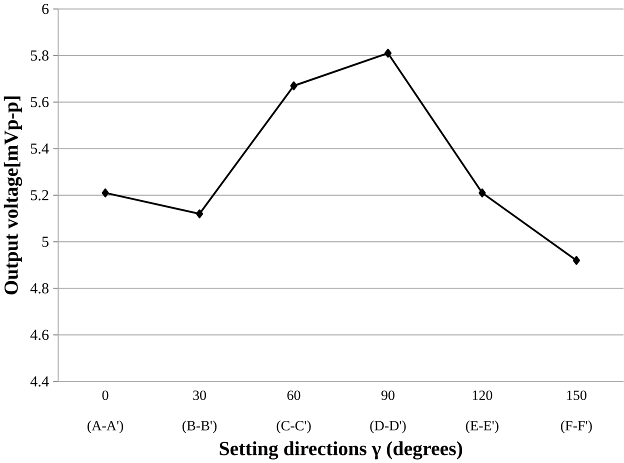 Image resolution: width=624 pixels, height=463 pixels. What do you see at coordinates (293, 412) in the screenshot?
I see `category-label: 60 (C-C')` at bounding box center [293, 412].